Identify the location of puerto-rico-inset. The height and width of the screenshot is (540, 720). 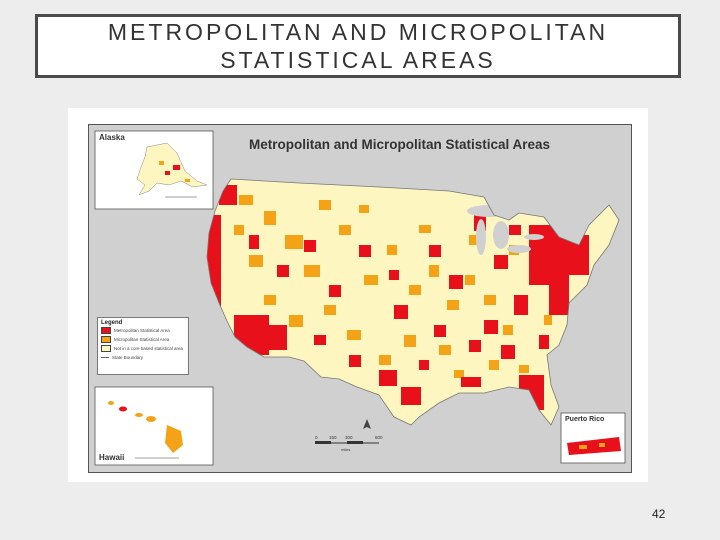
(593, 438).